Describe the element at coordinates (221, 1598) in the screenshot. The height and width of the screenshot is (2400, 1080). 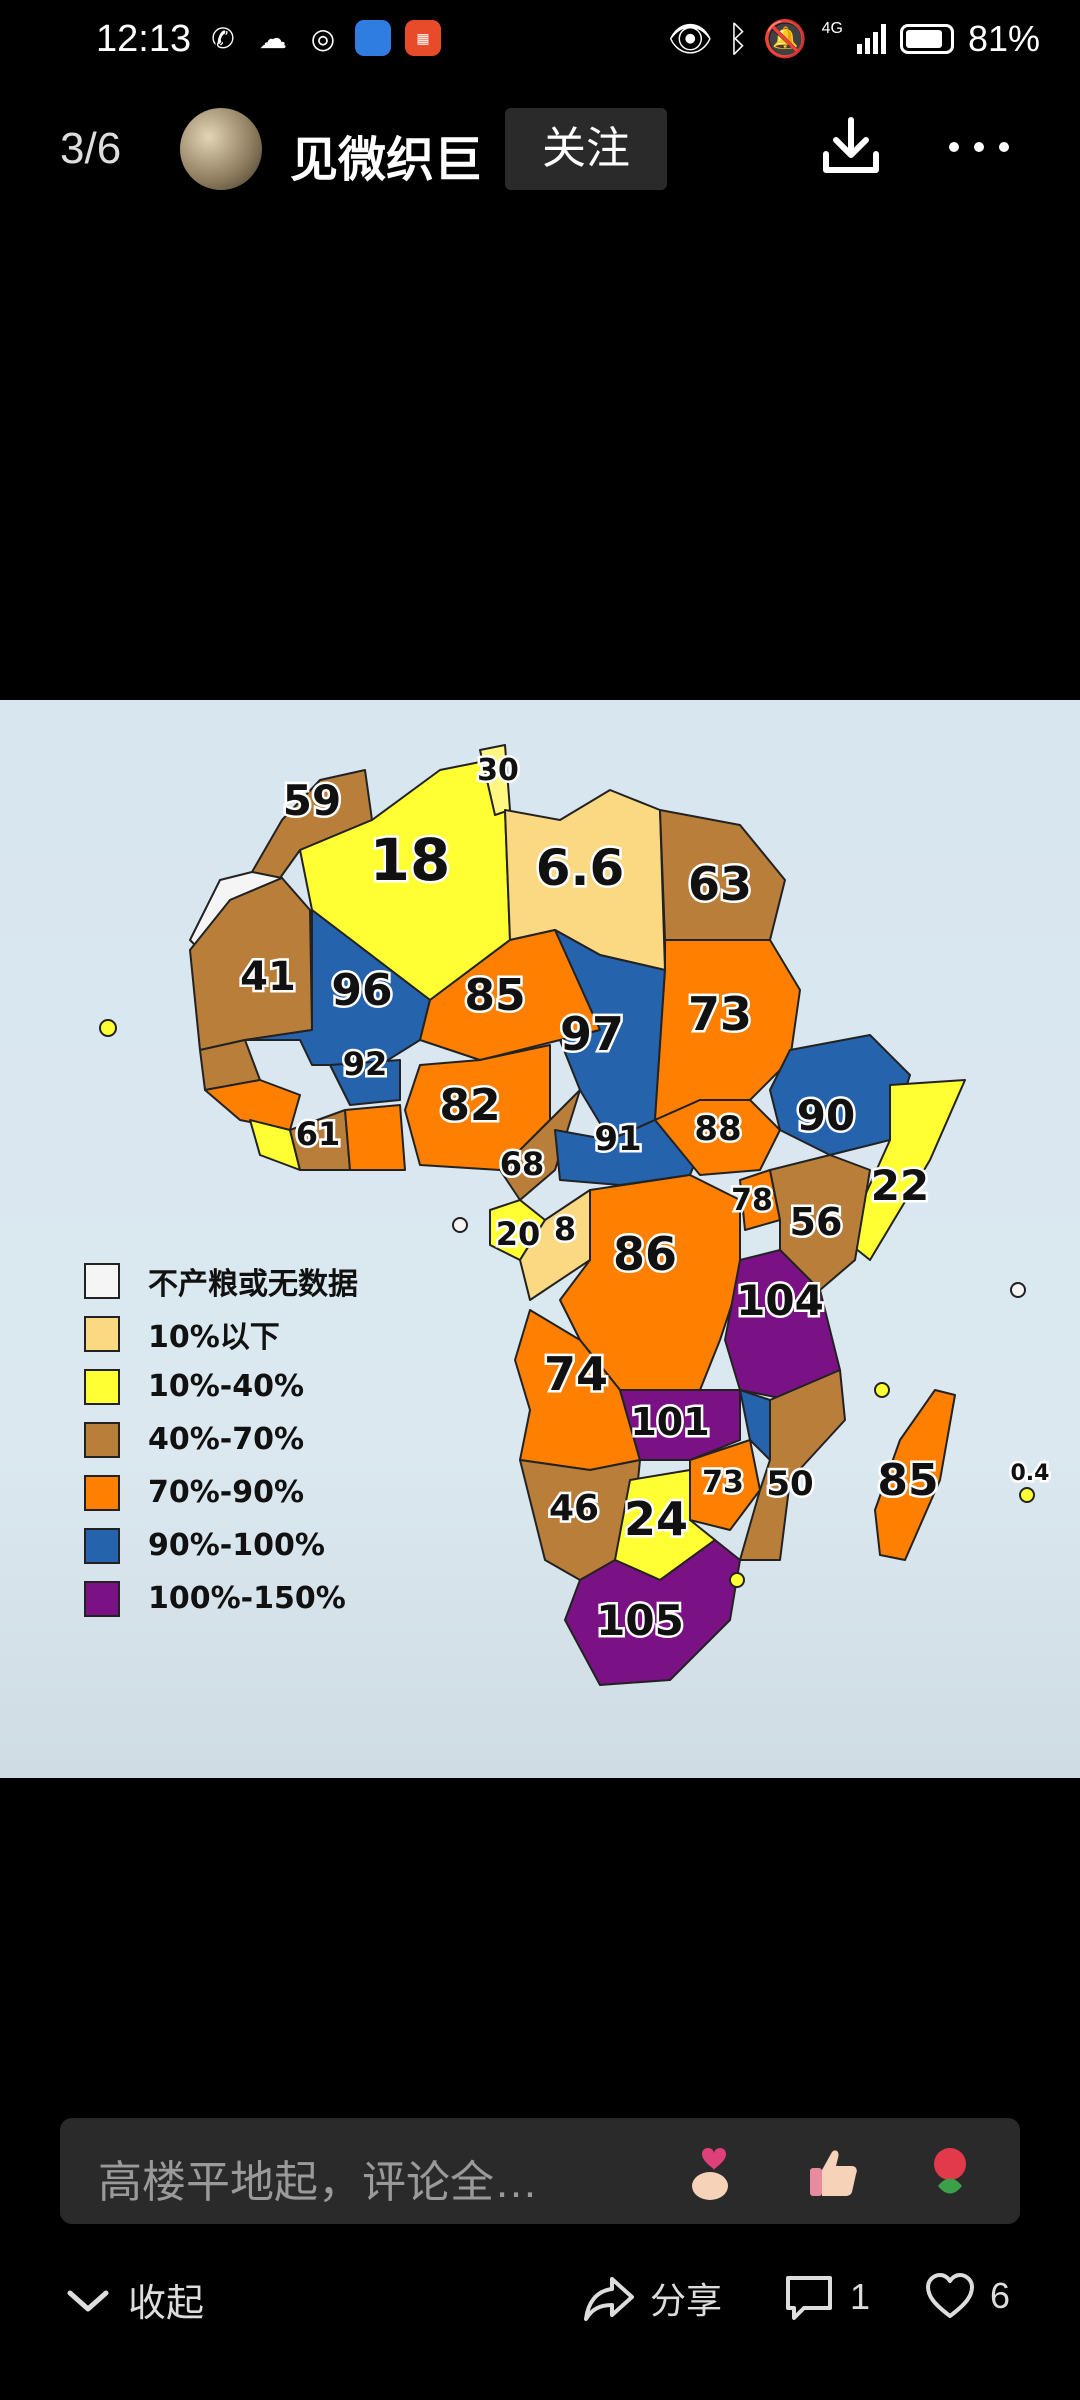
I see `legend-item: 100%-150%` at that location.